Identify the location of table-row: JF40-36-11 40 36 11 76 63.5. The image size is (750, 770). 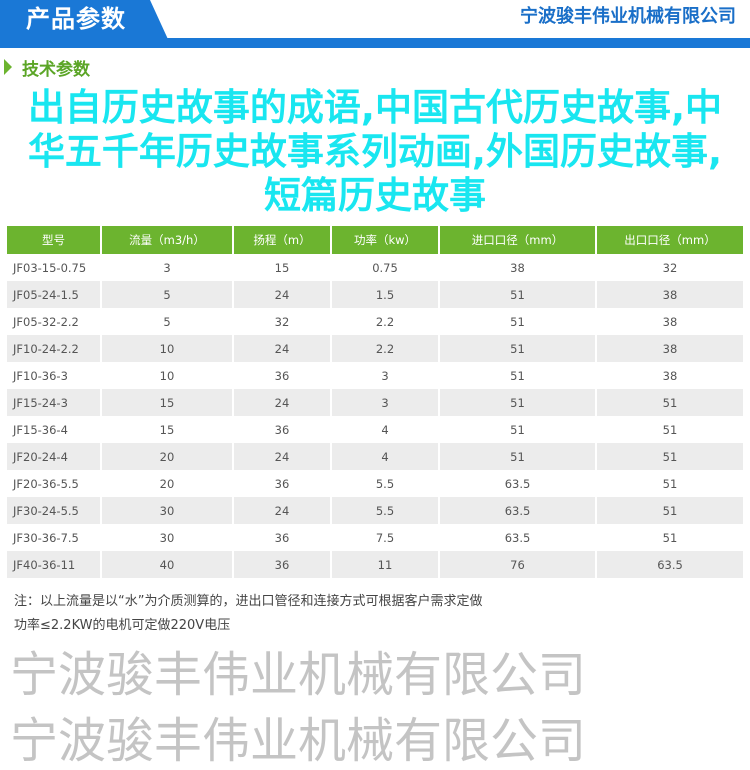
(375, 564).